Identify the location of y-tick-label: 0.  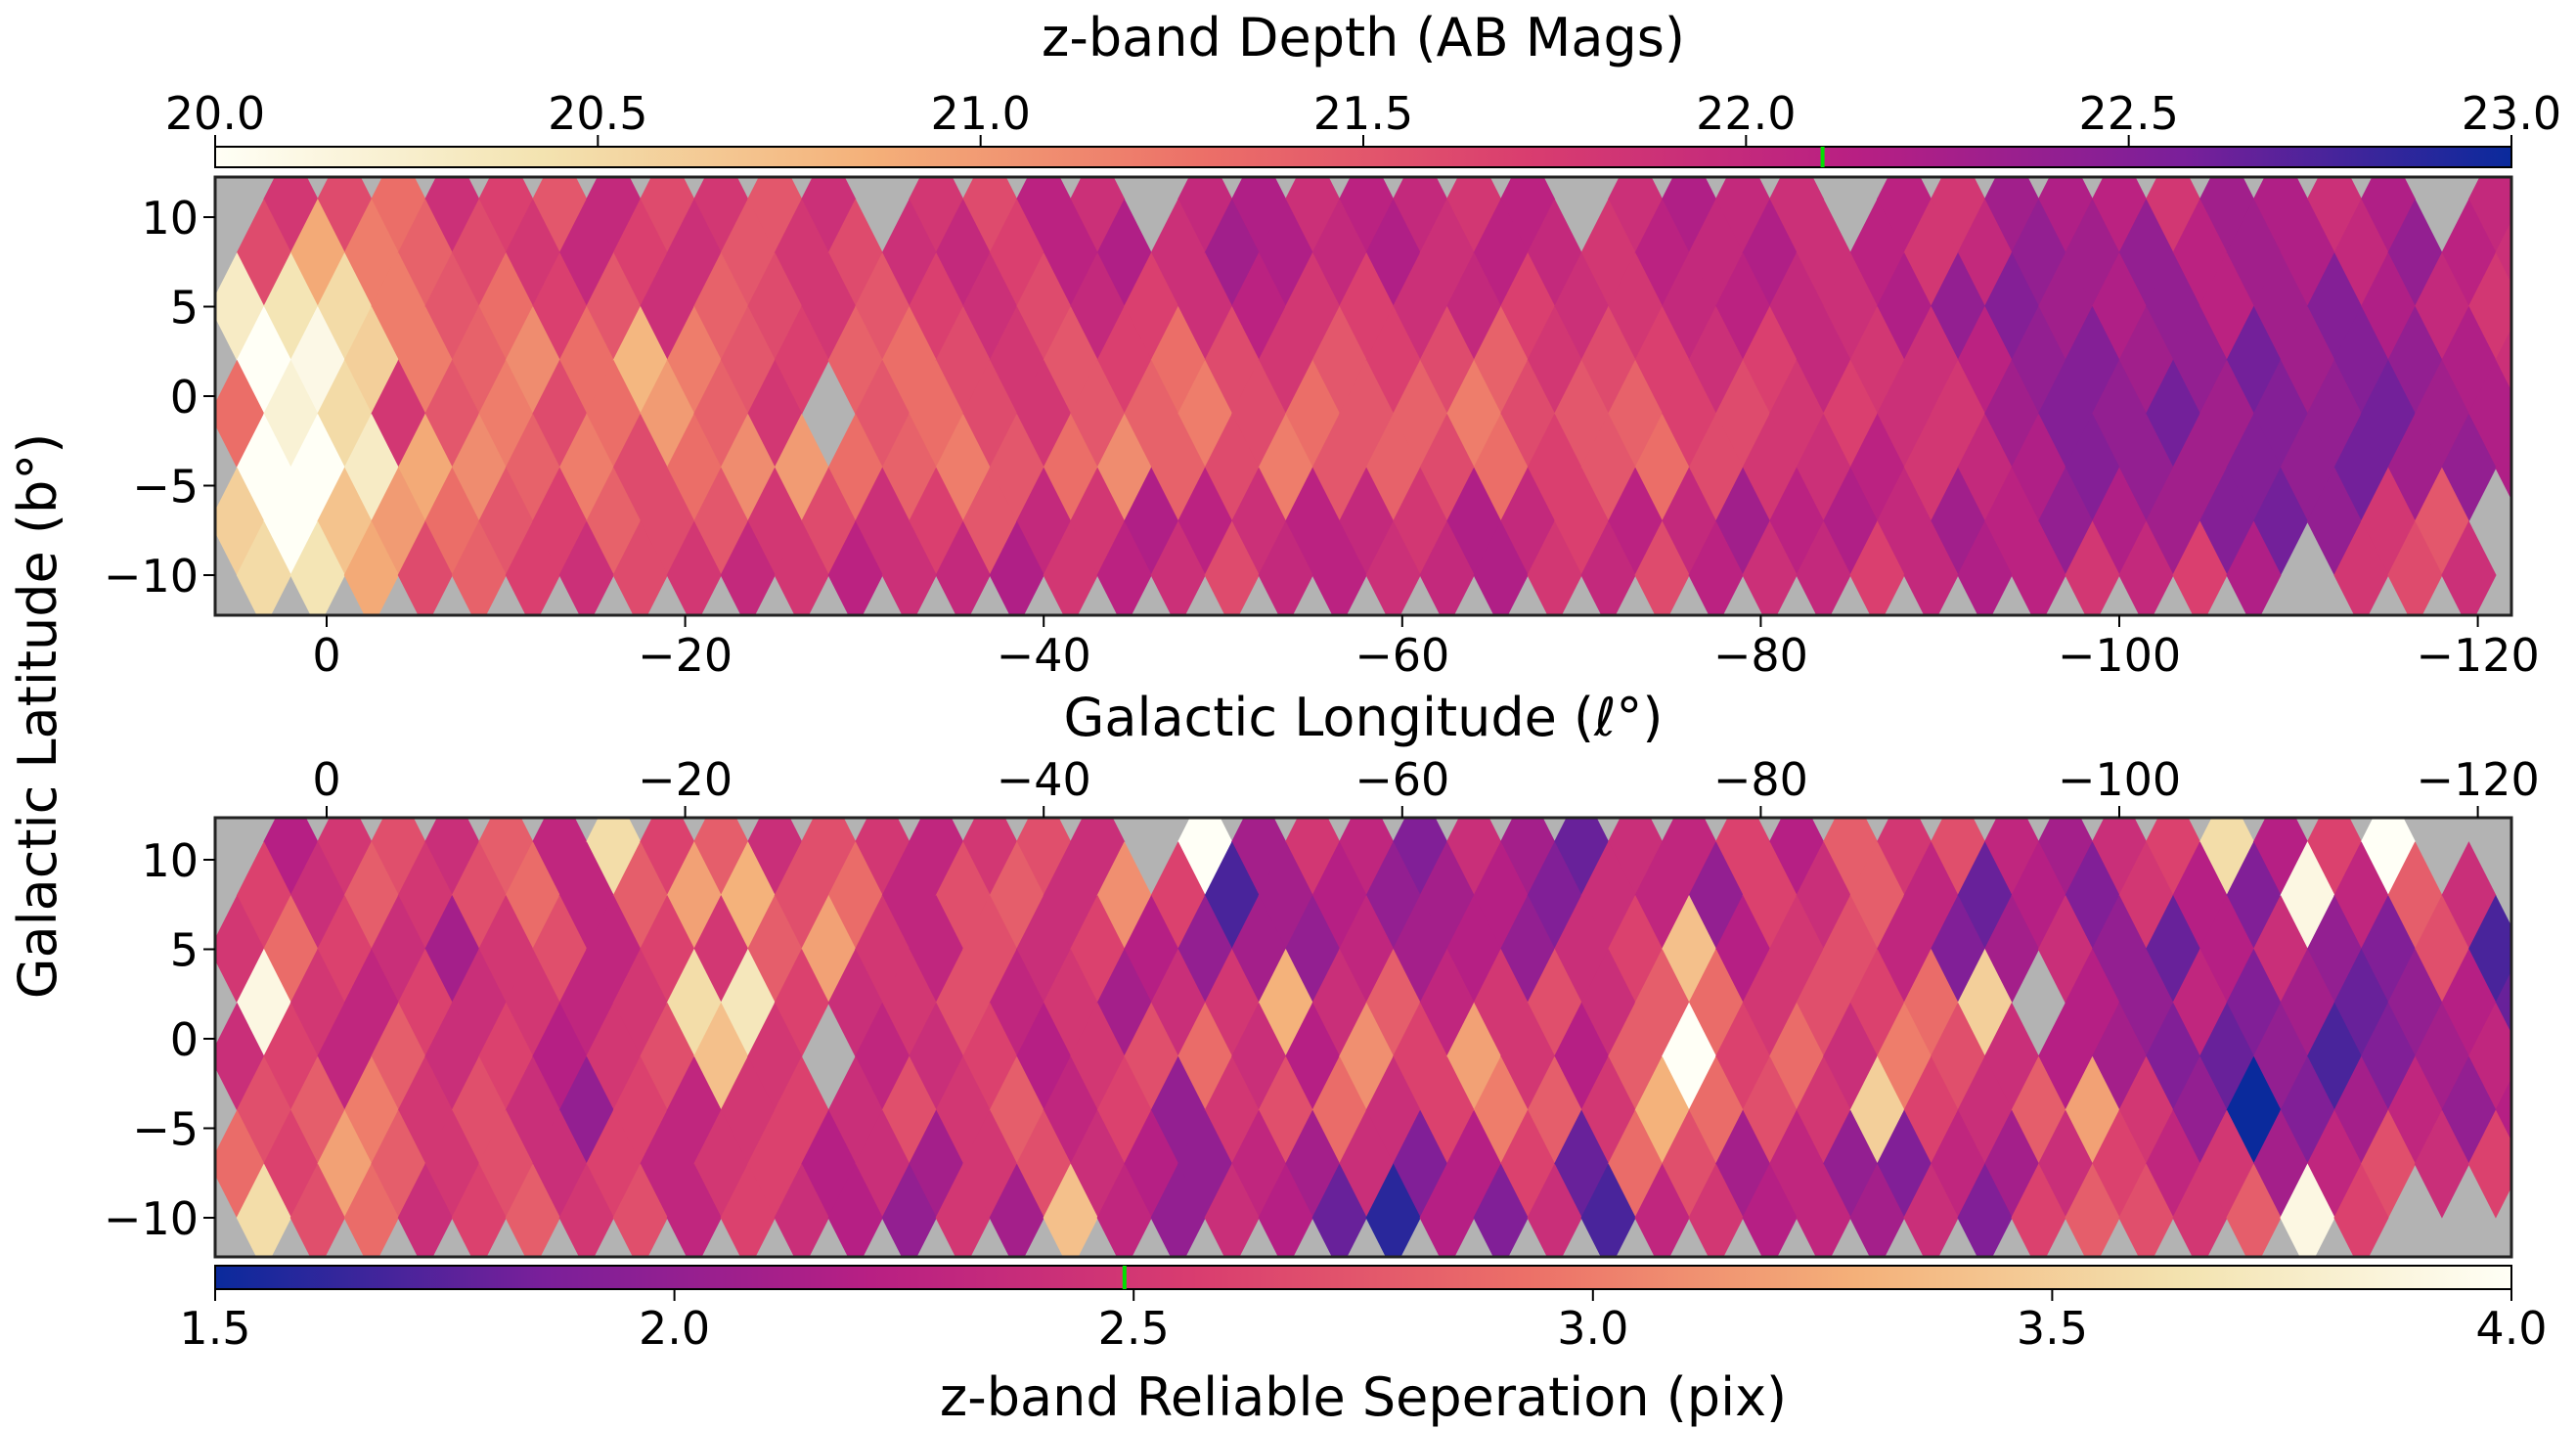
(184, 1039).